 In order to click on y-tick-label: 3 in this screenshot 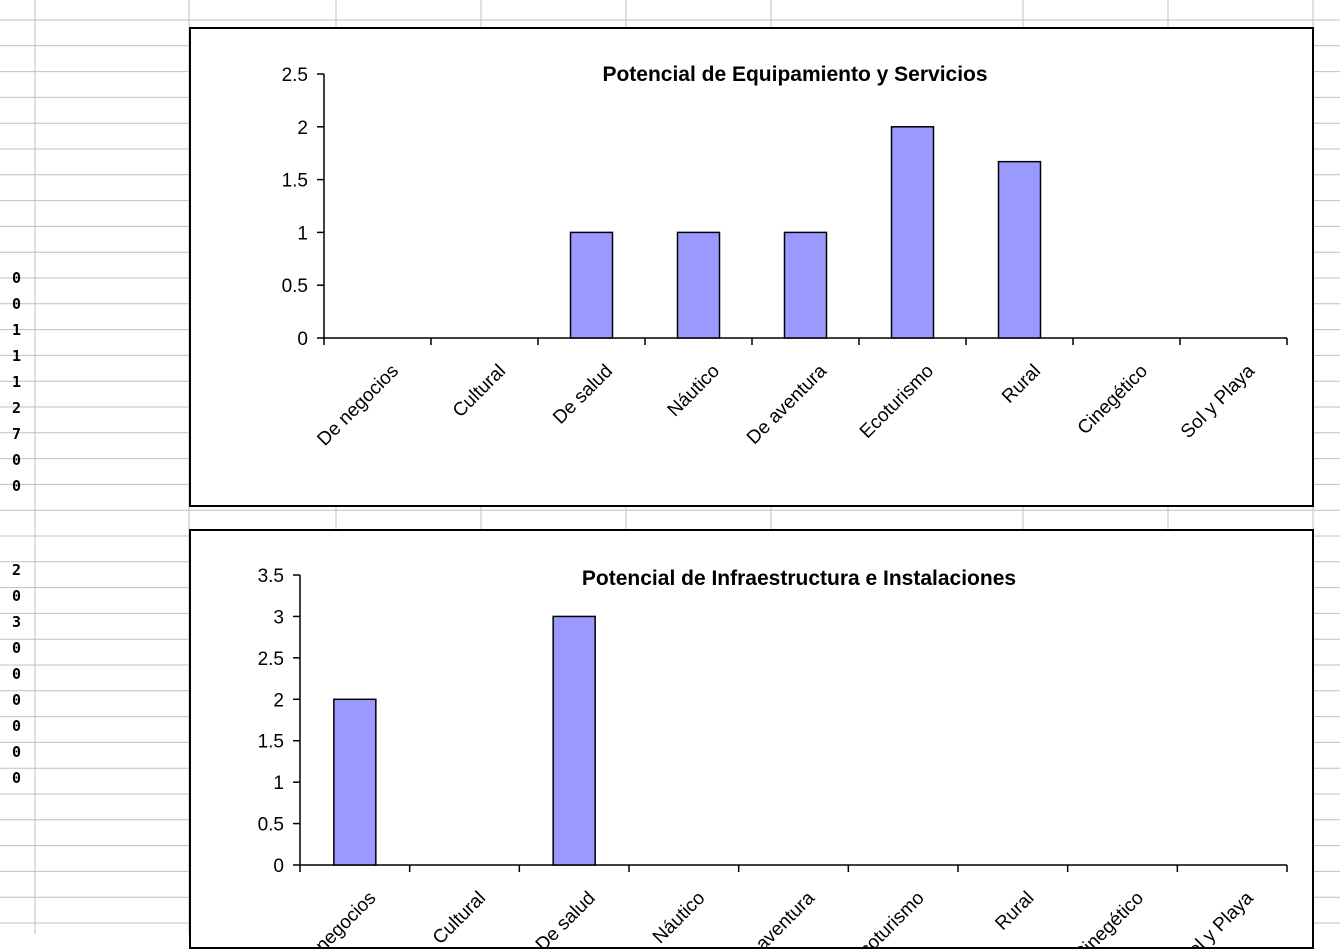, I will do `click(278, 617)`.